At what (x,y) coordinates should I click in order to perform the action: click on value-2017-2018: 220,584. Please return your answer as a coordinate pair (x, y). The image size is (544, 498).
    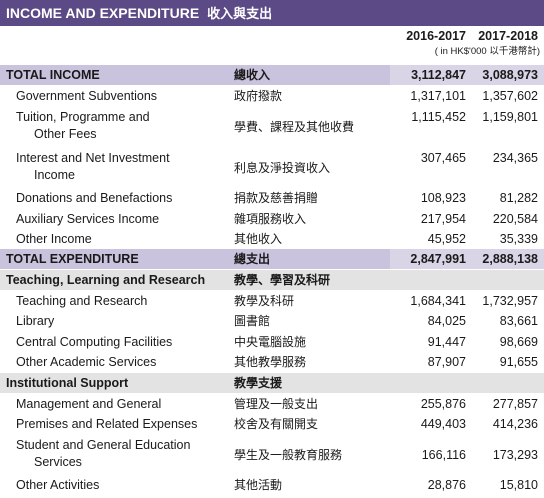
    Looking at the image, I should click on (515, 219).